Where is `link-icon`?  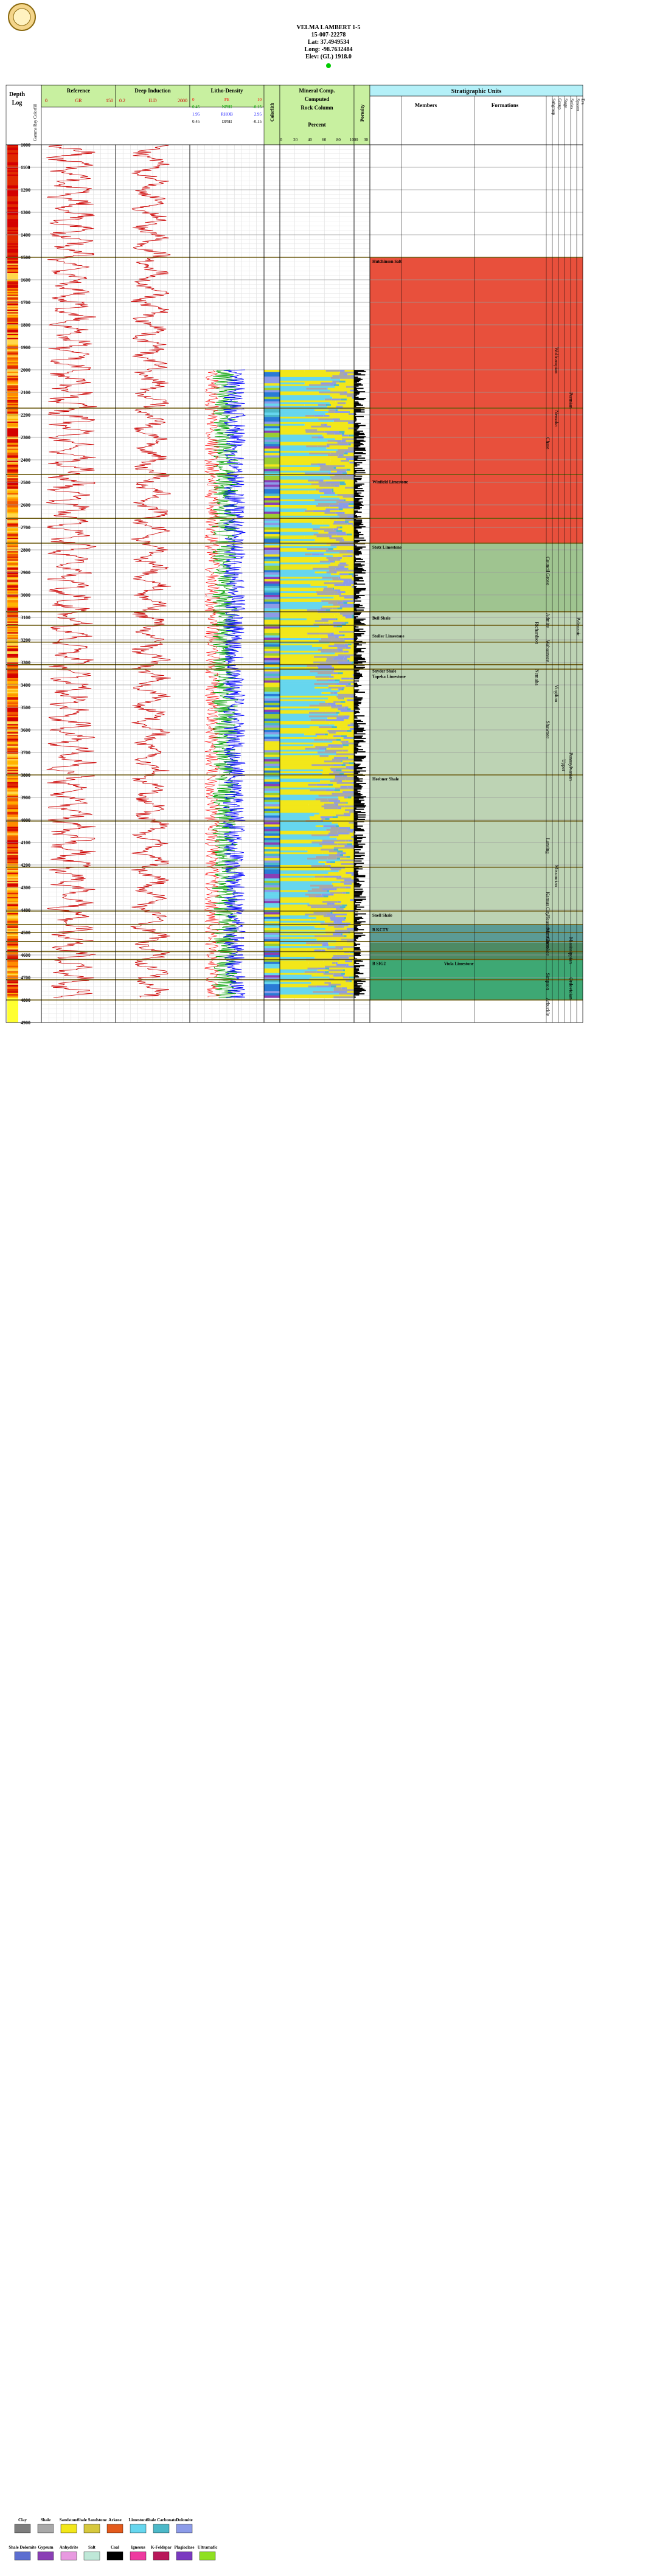
link-icon is located at coordinates (328, 65).